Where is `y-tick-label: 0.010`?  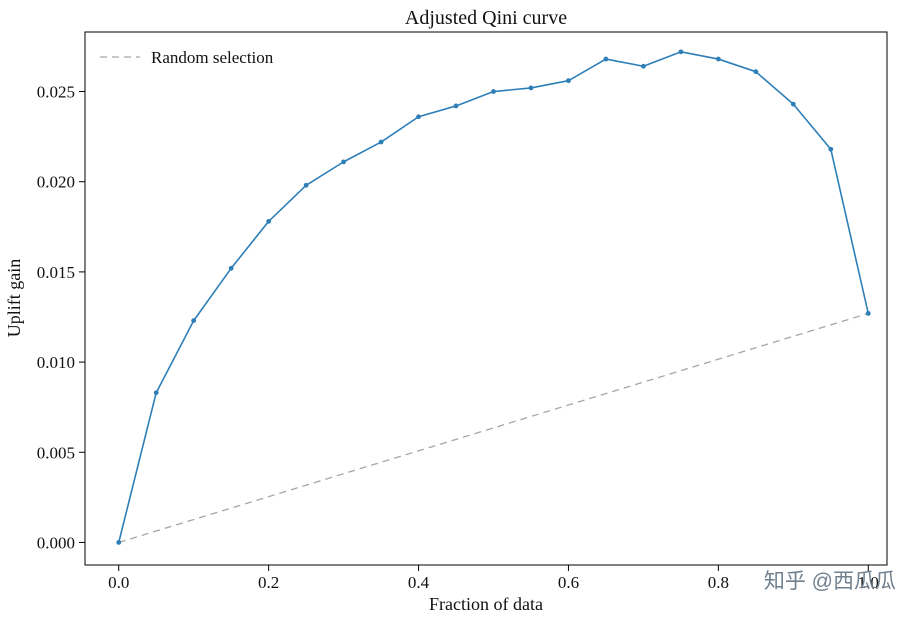
y-tick-label: 0.010 is located at coordinates (56, 362).